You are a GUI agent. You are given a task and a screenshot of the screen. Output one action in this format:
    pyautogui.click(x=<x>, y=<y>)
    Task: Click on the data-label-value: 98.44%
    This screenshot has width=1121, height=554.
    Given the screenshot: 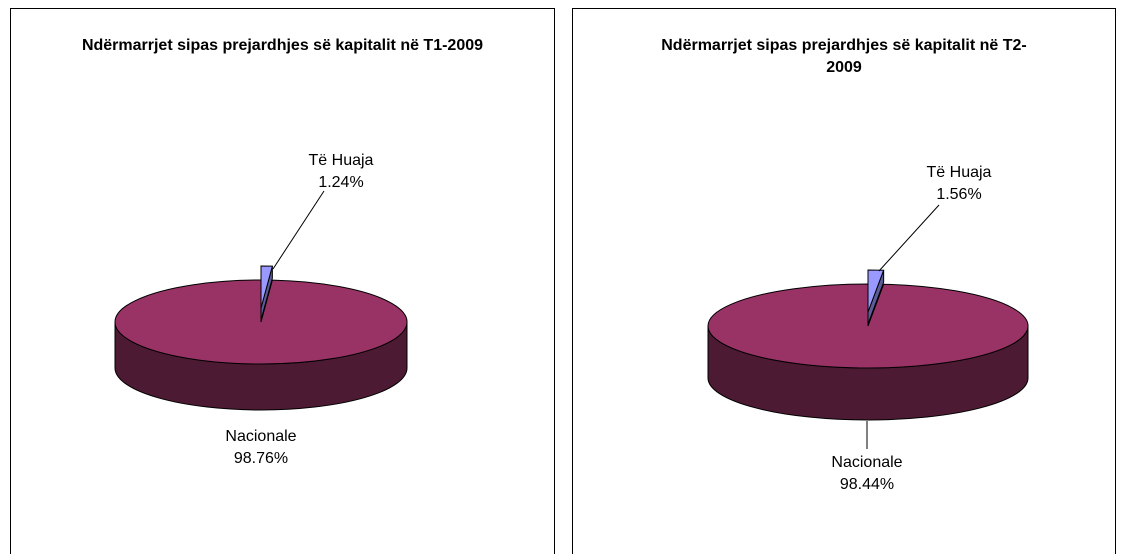 What is the action you would take?
    pyautogui.click(x=867, y=484)
    